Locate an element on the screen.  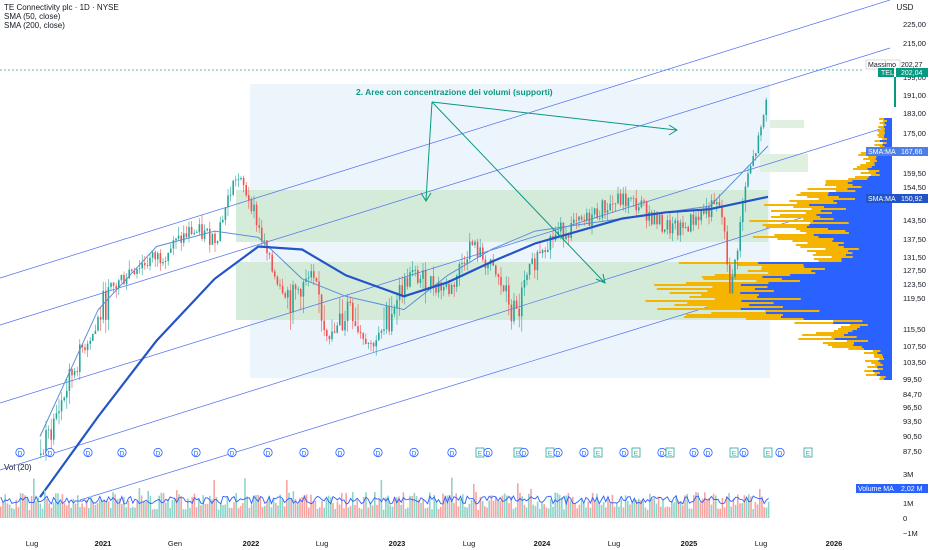
volume-legend: Vol (20) is located at coordinates (18, 467).